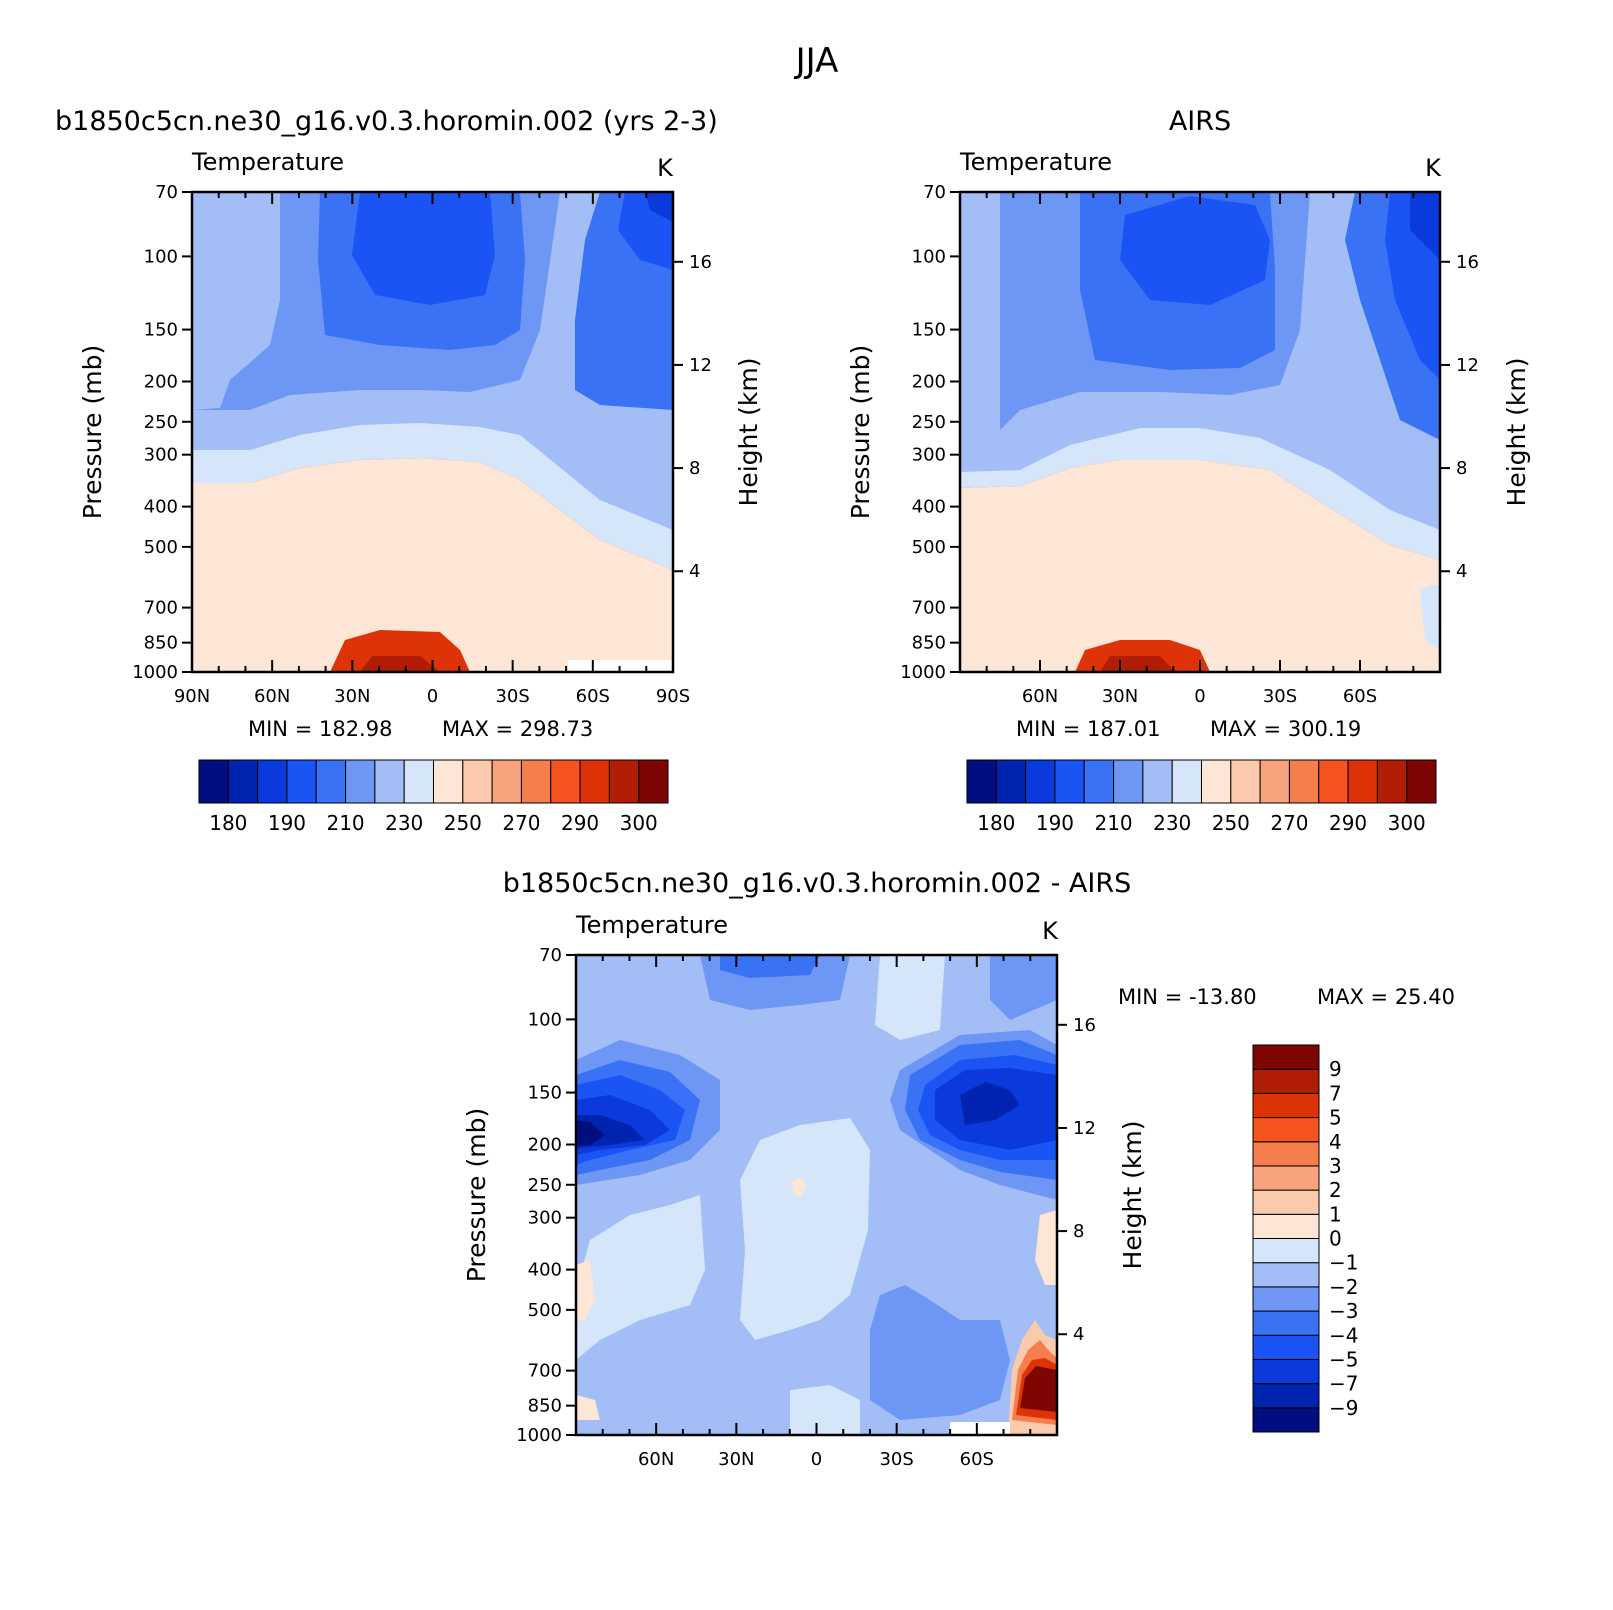  I want to click on x-tick-label: 60S, so click(977, 1459).